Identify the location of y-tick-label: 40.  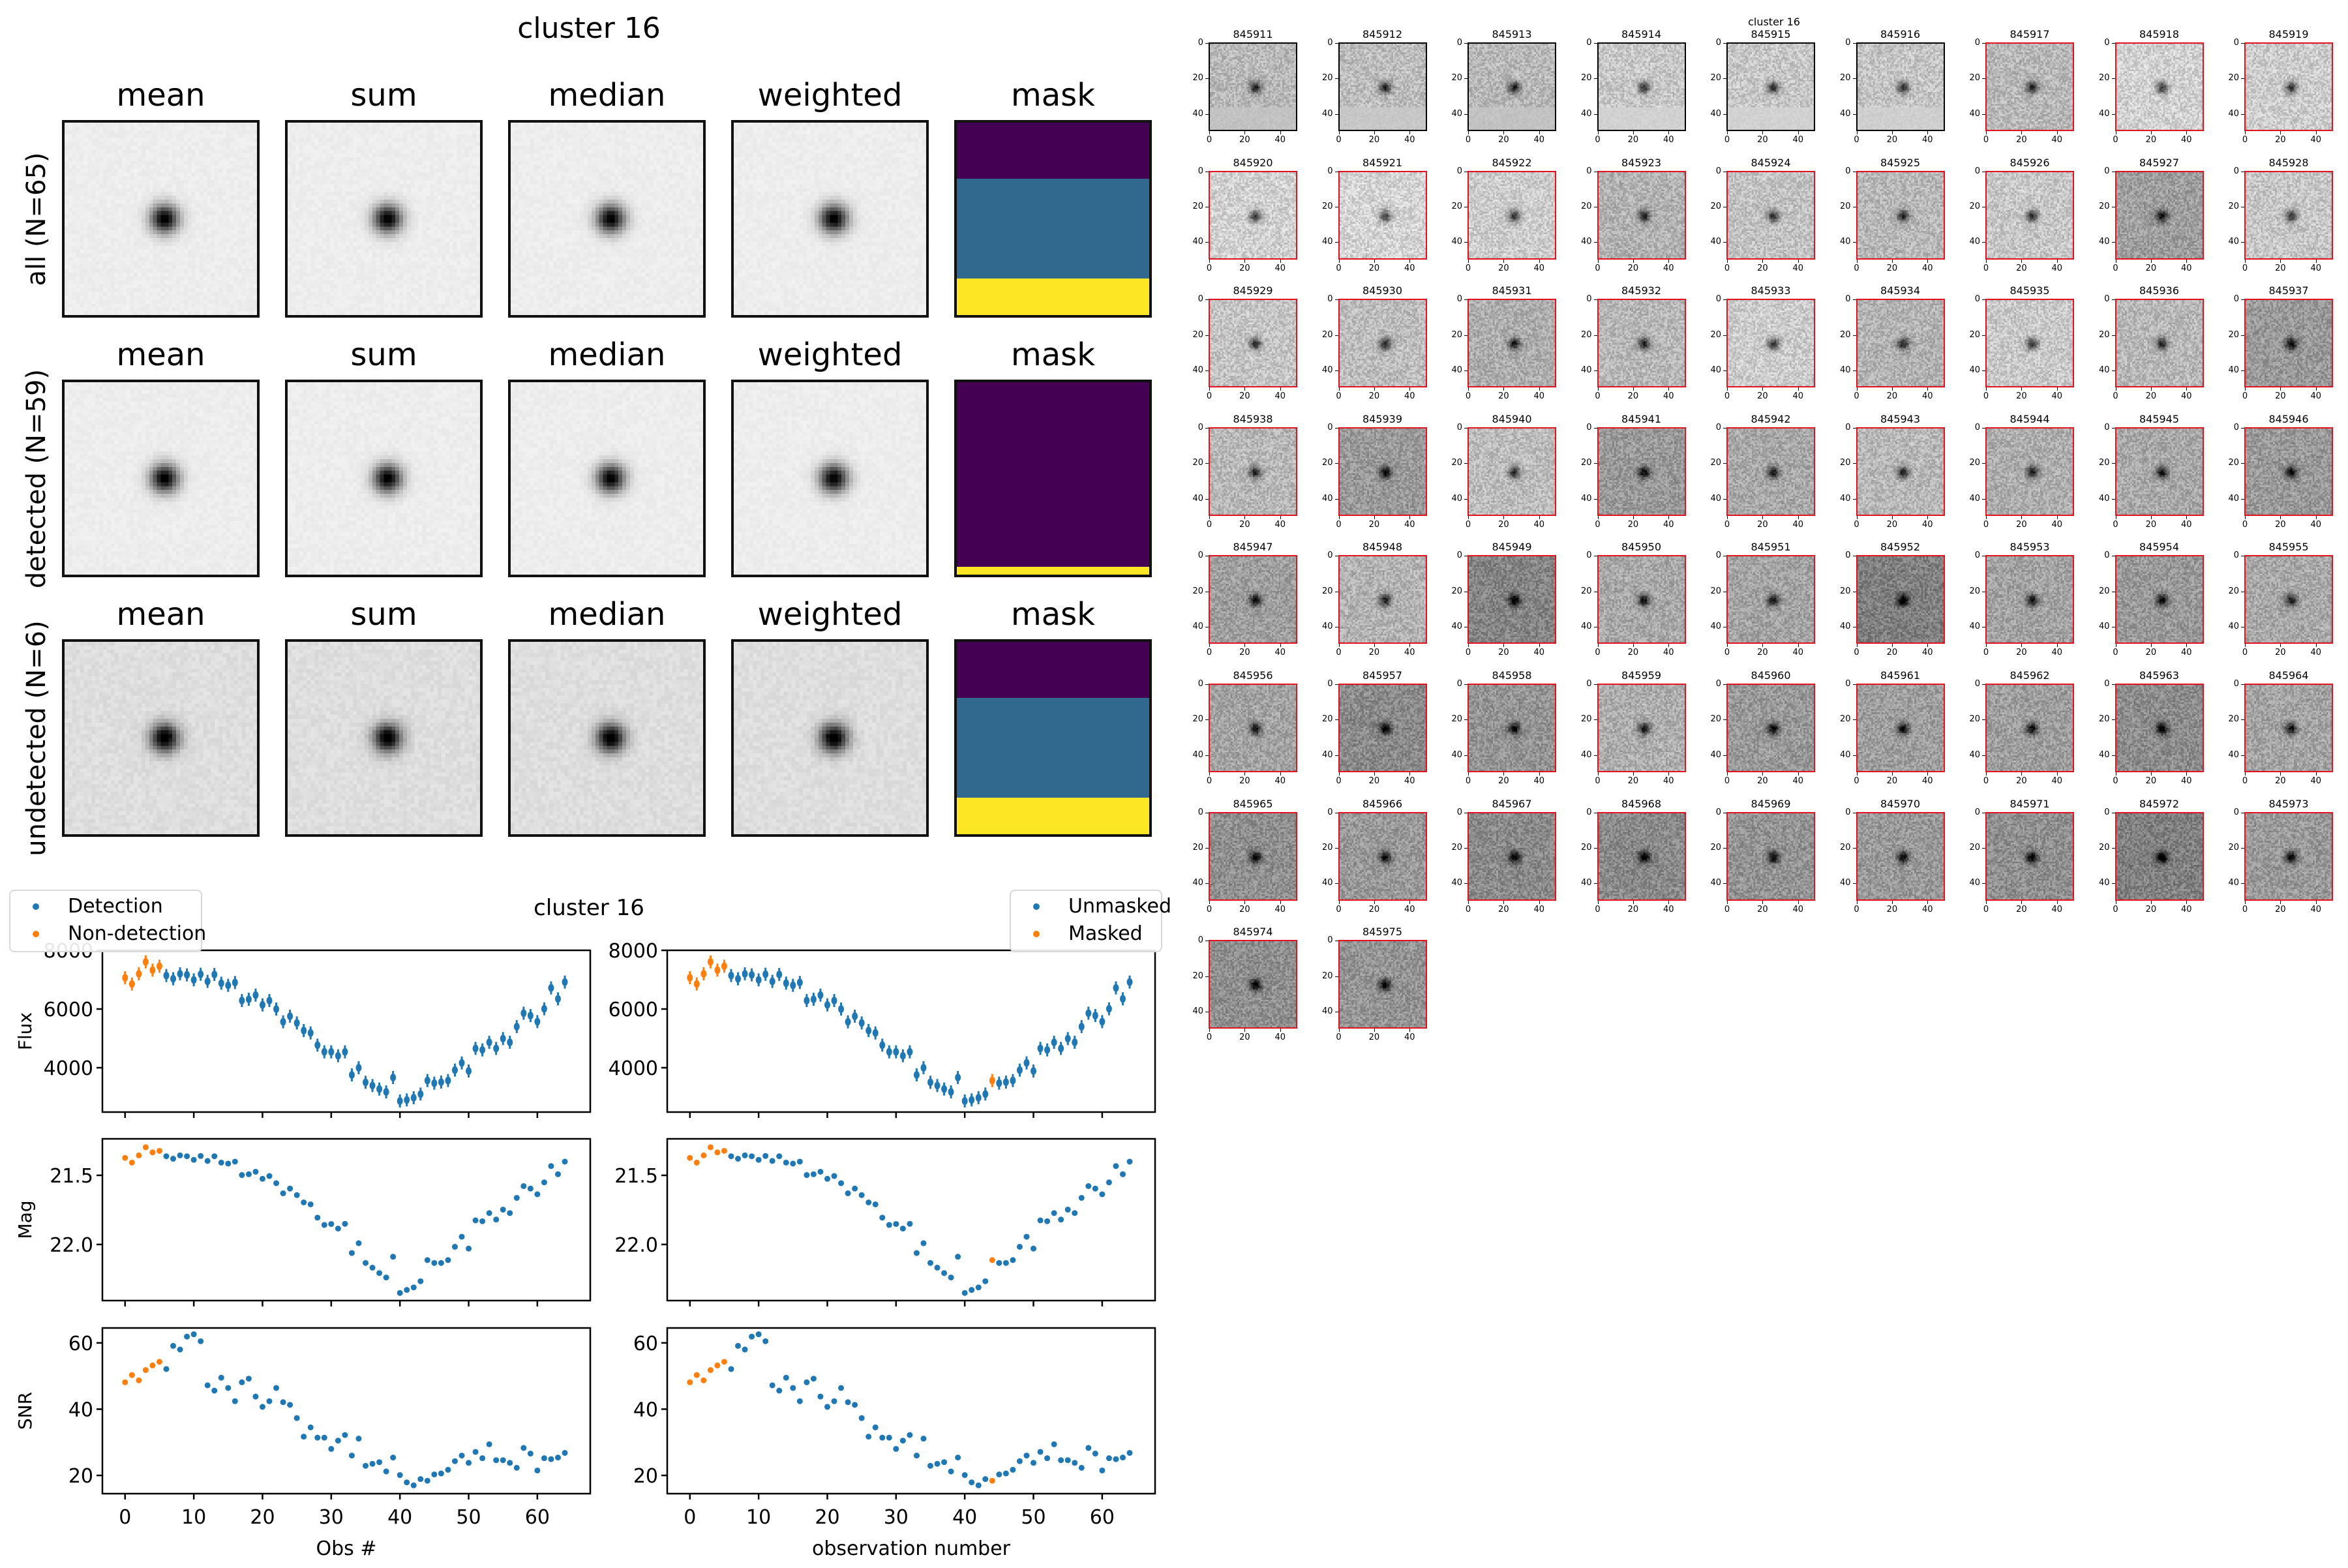
(1716, 627).